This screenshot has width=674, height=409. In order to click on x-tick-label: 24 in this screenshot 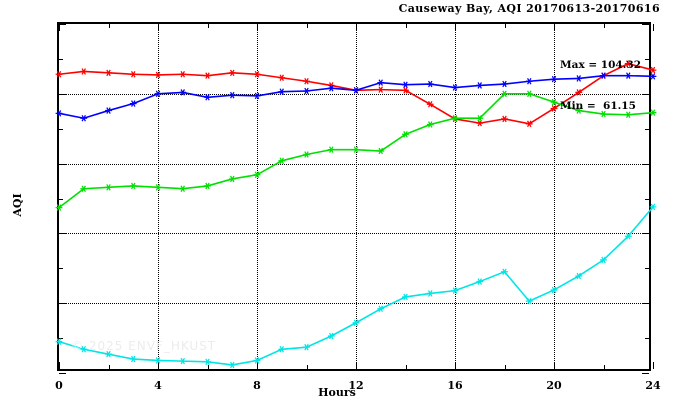, I will do `click(653, 385)`.